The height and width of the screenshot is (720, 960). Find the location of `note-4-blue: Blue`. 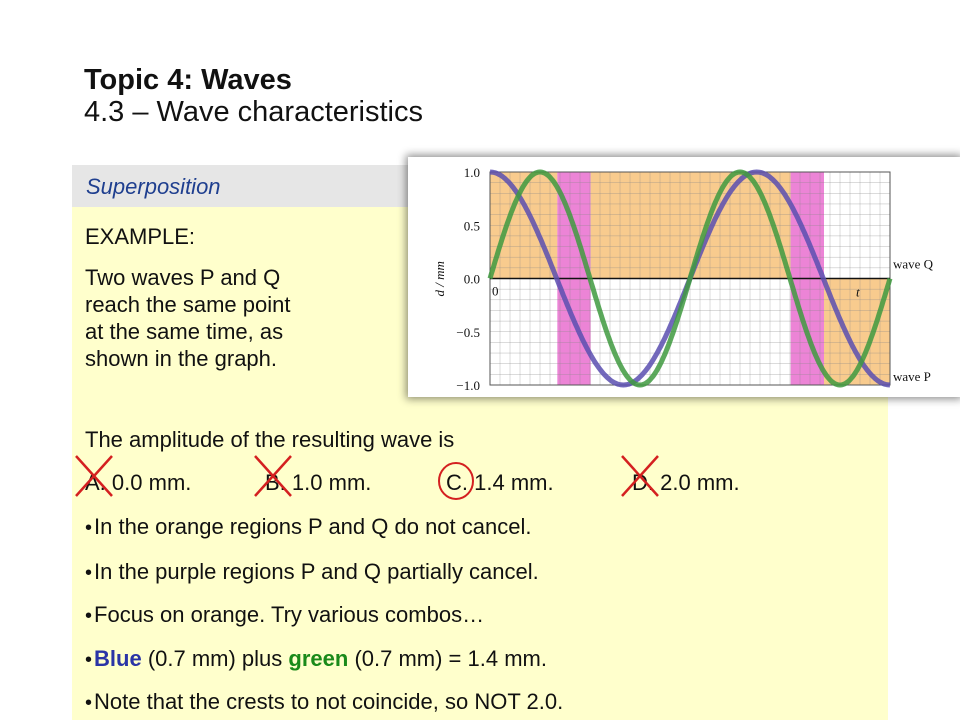

note-4-blue: Blue is located at coordinates (118, 658).